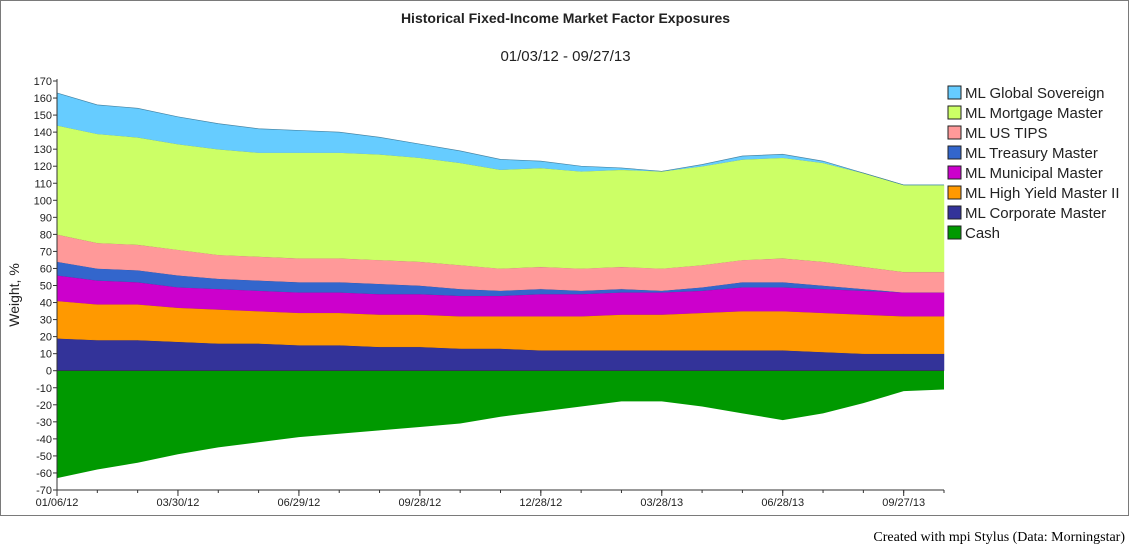  What do you see at coordinates (44, 440) in the screenshot?
I see `y-tick-label: -40` at bounding box center [44, 440].